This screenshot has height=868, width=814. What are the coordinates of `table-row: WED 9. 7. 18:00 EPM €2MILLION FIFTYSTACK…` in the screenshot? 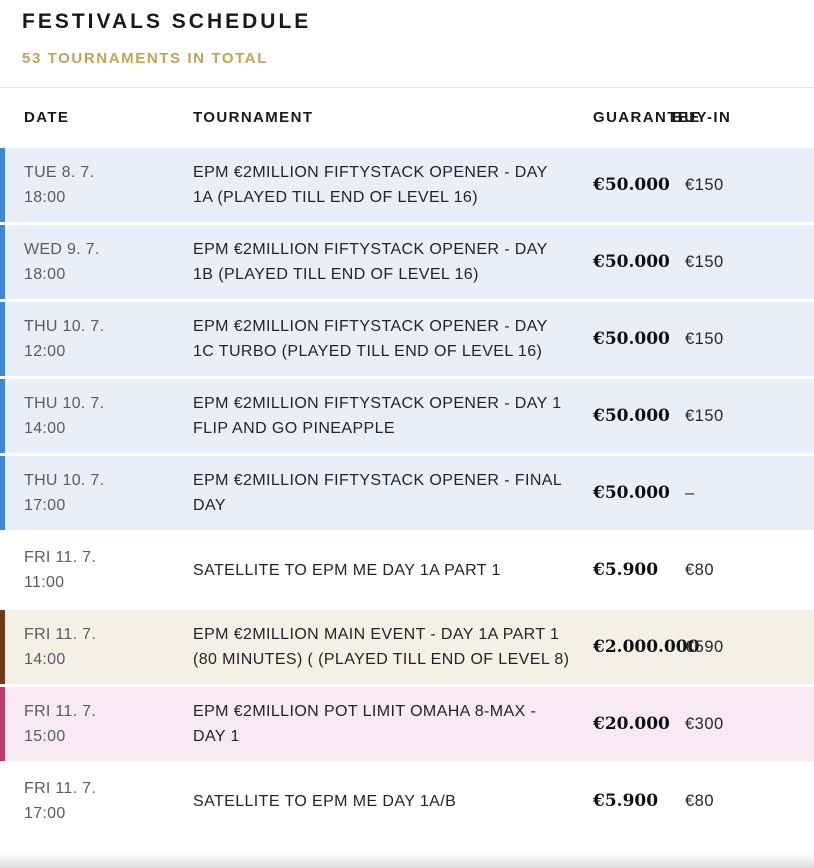 It's located at (407, 262).